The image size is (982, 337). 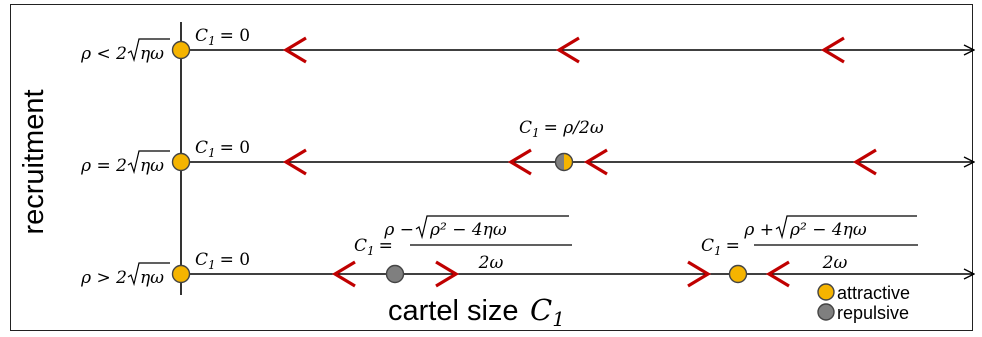 I want to click on svg-text: ρ +, so click(x=758, y=230).